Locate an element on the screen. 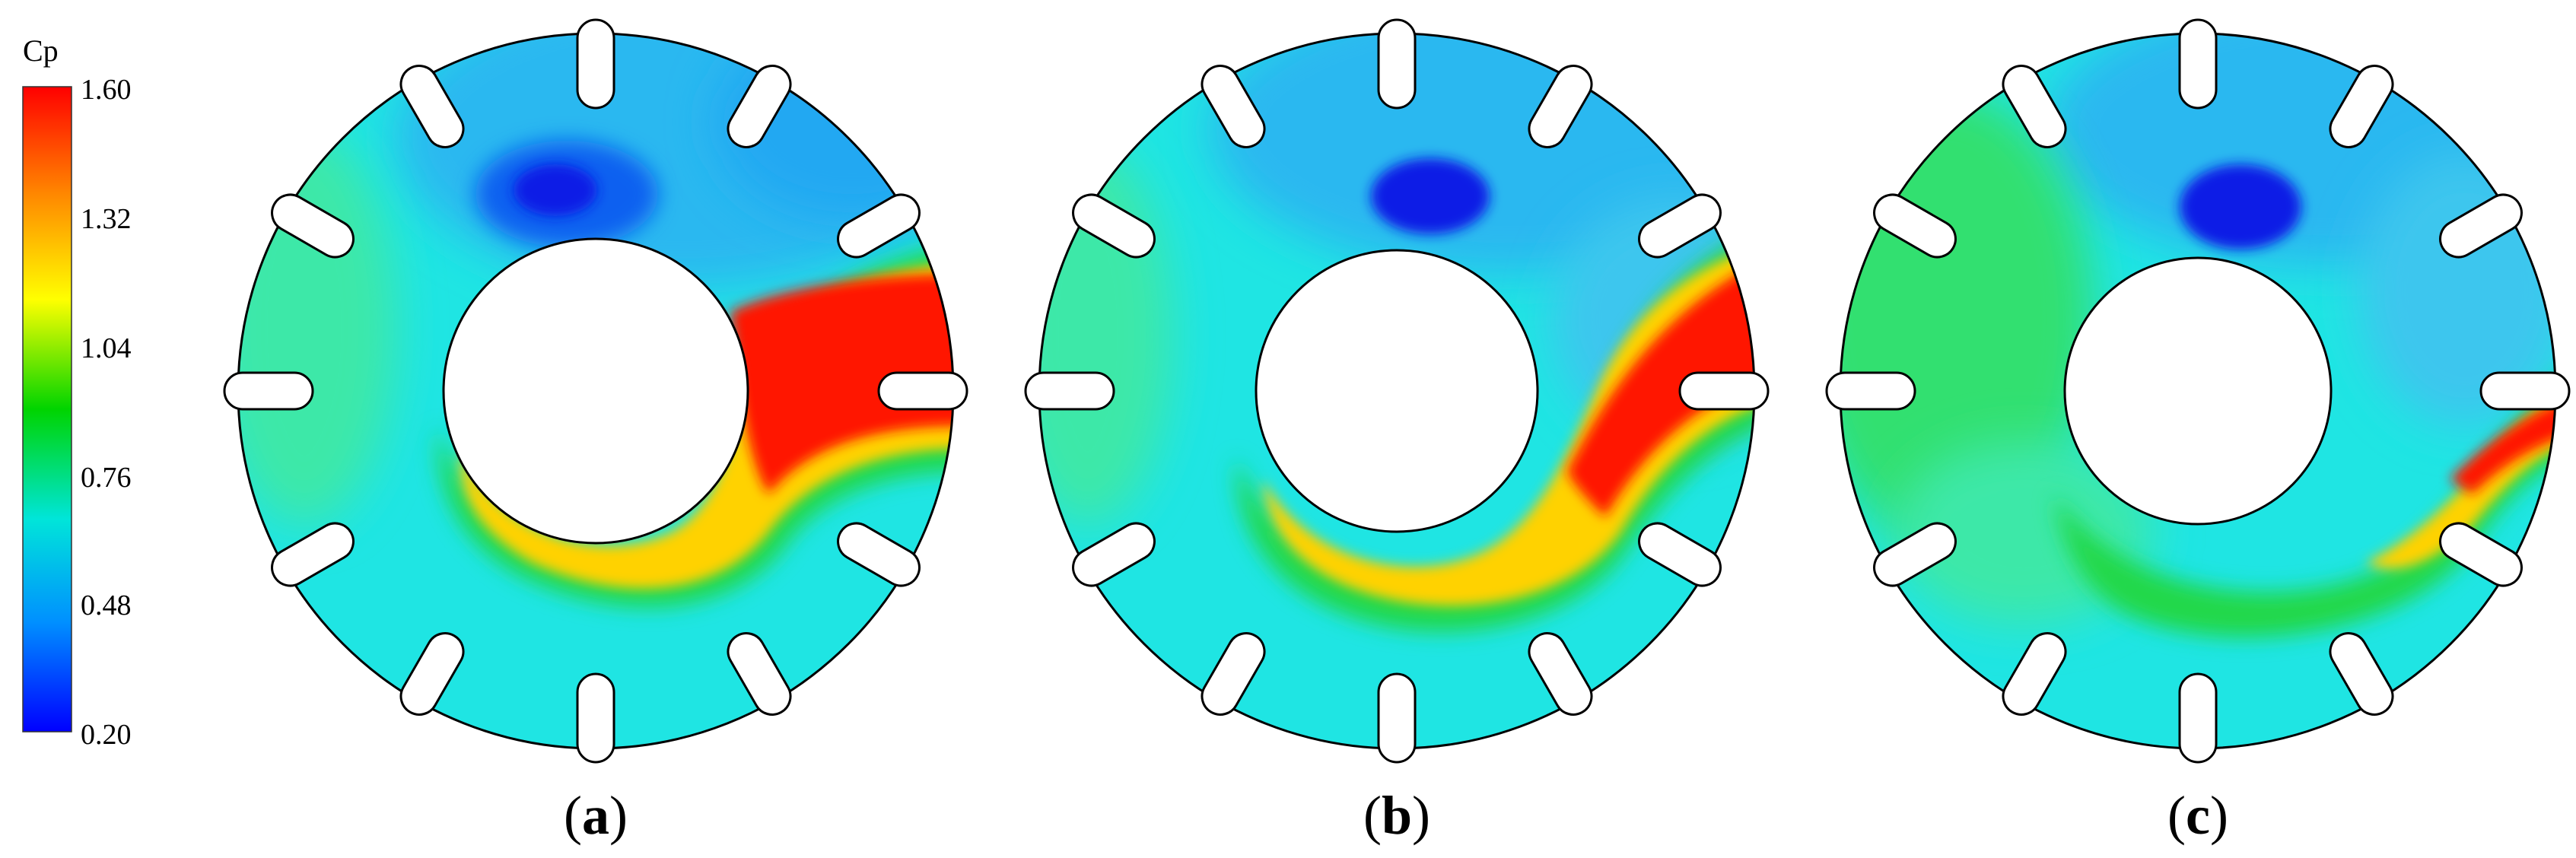 Image resolution: width=2576 pixels, height=858 pixels. colorbar-tick: 1.32 is located at coordinates (106, 219).